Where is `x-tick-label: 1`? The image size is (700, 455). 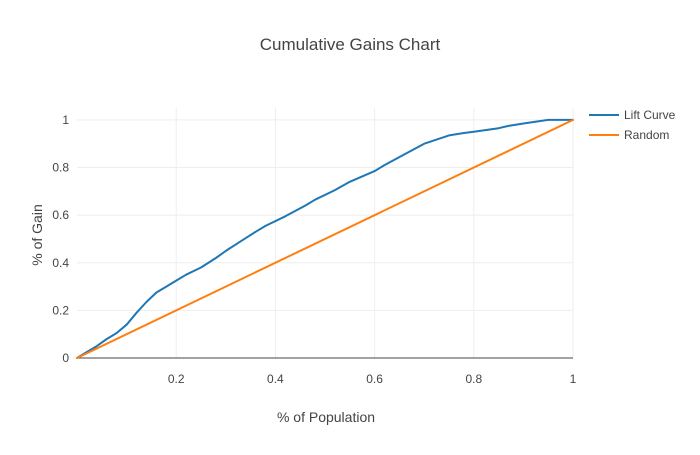
x-tick-label: 1 is located at coordinates (573, 379).